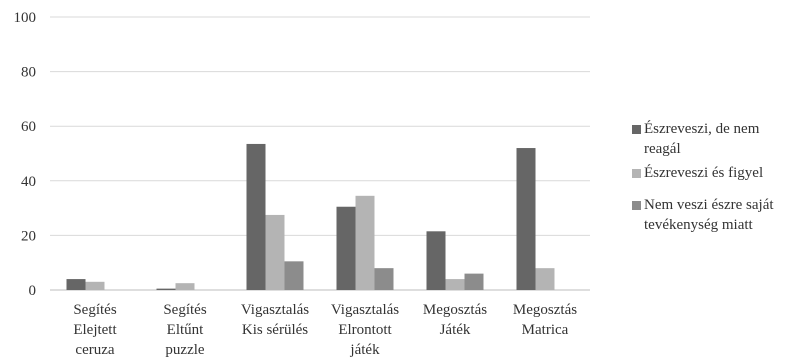  I want to click on x-category-label-3: Vigasztalás Kis sérülés, so click(275, 320).